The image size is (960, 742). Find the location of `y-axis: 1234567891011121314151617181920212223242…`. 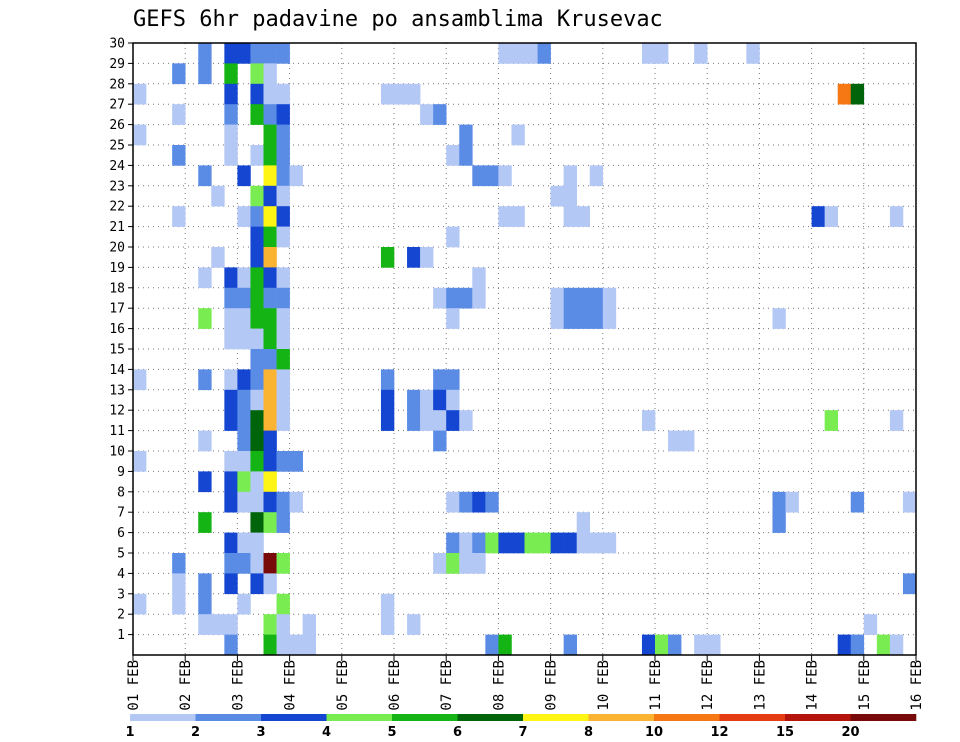

y-axis: 1234567891011121314151617181920212223242… is located at coordinates (121, 340).